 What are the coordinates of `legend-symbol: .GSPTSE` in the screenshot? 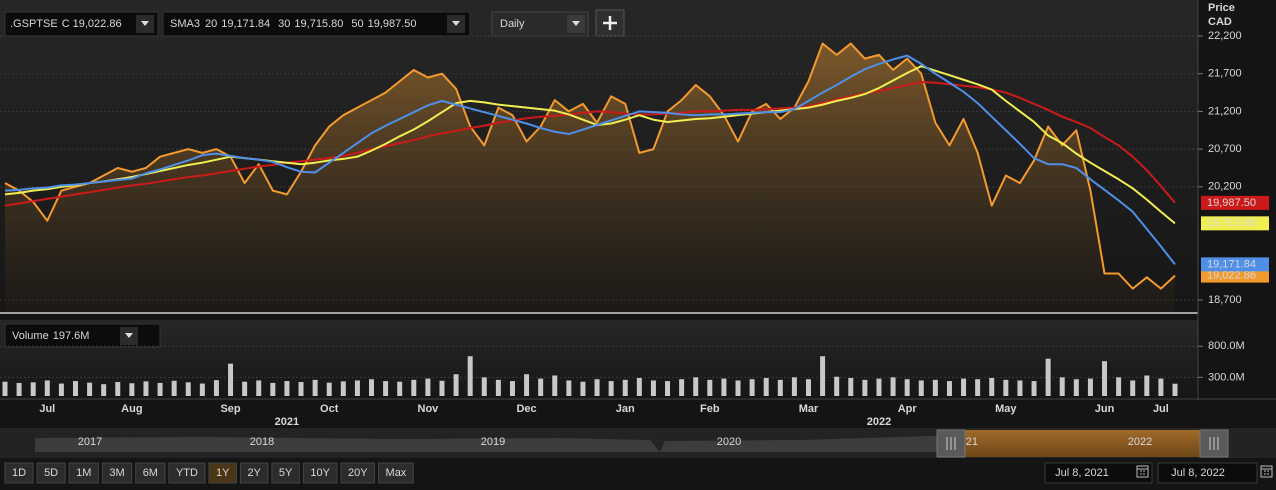 It's located at (34, 24).